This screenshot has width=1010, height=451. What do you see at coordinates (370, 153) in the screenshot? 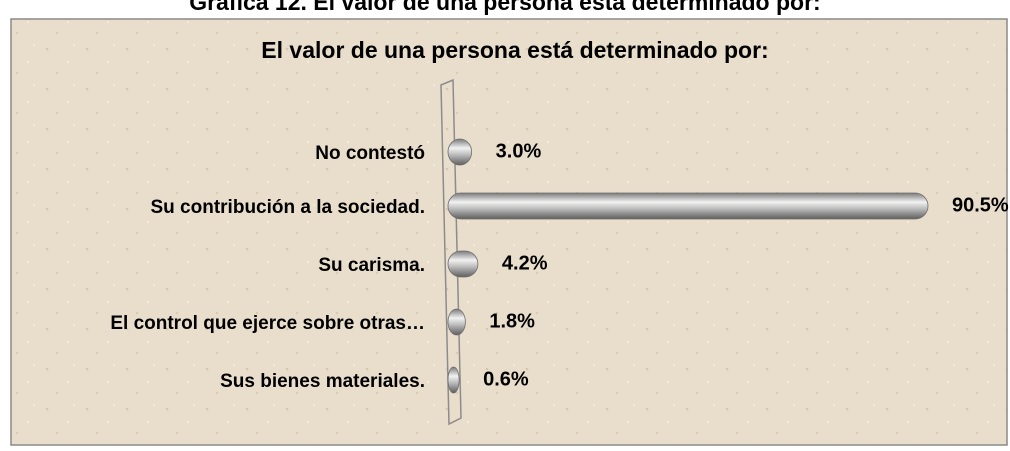
I see `category-label: No contestó` at bounding box center [370, 153].